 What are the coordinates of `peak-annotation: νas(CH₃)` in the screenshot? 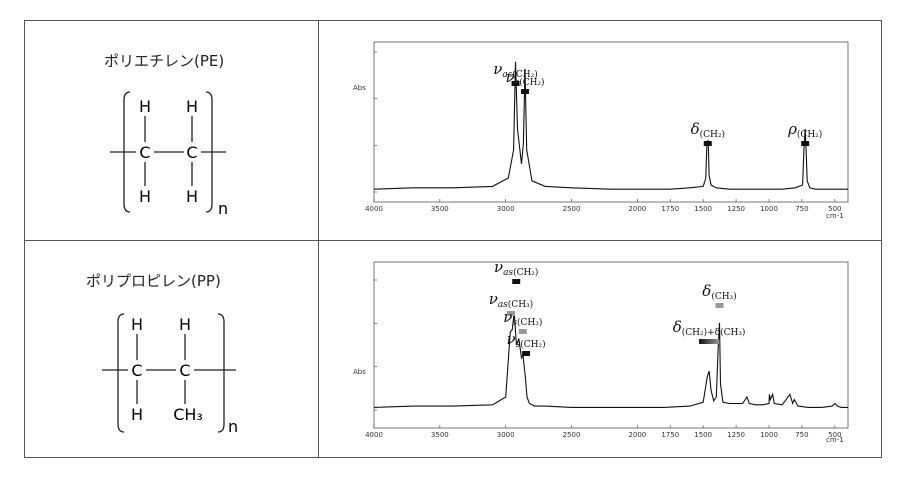 It's located at (511, 303).